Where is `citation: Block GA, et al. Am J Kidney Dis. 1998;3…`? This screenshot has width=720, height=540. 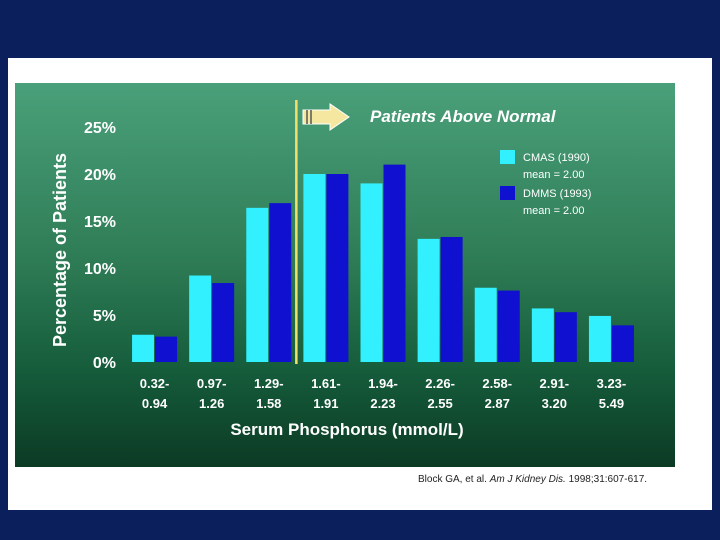
citation: Block GA, et al. Am J Kidney Dis. 1998;3… is located at coordinates (532, 479).